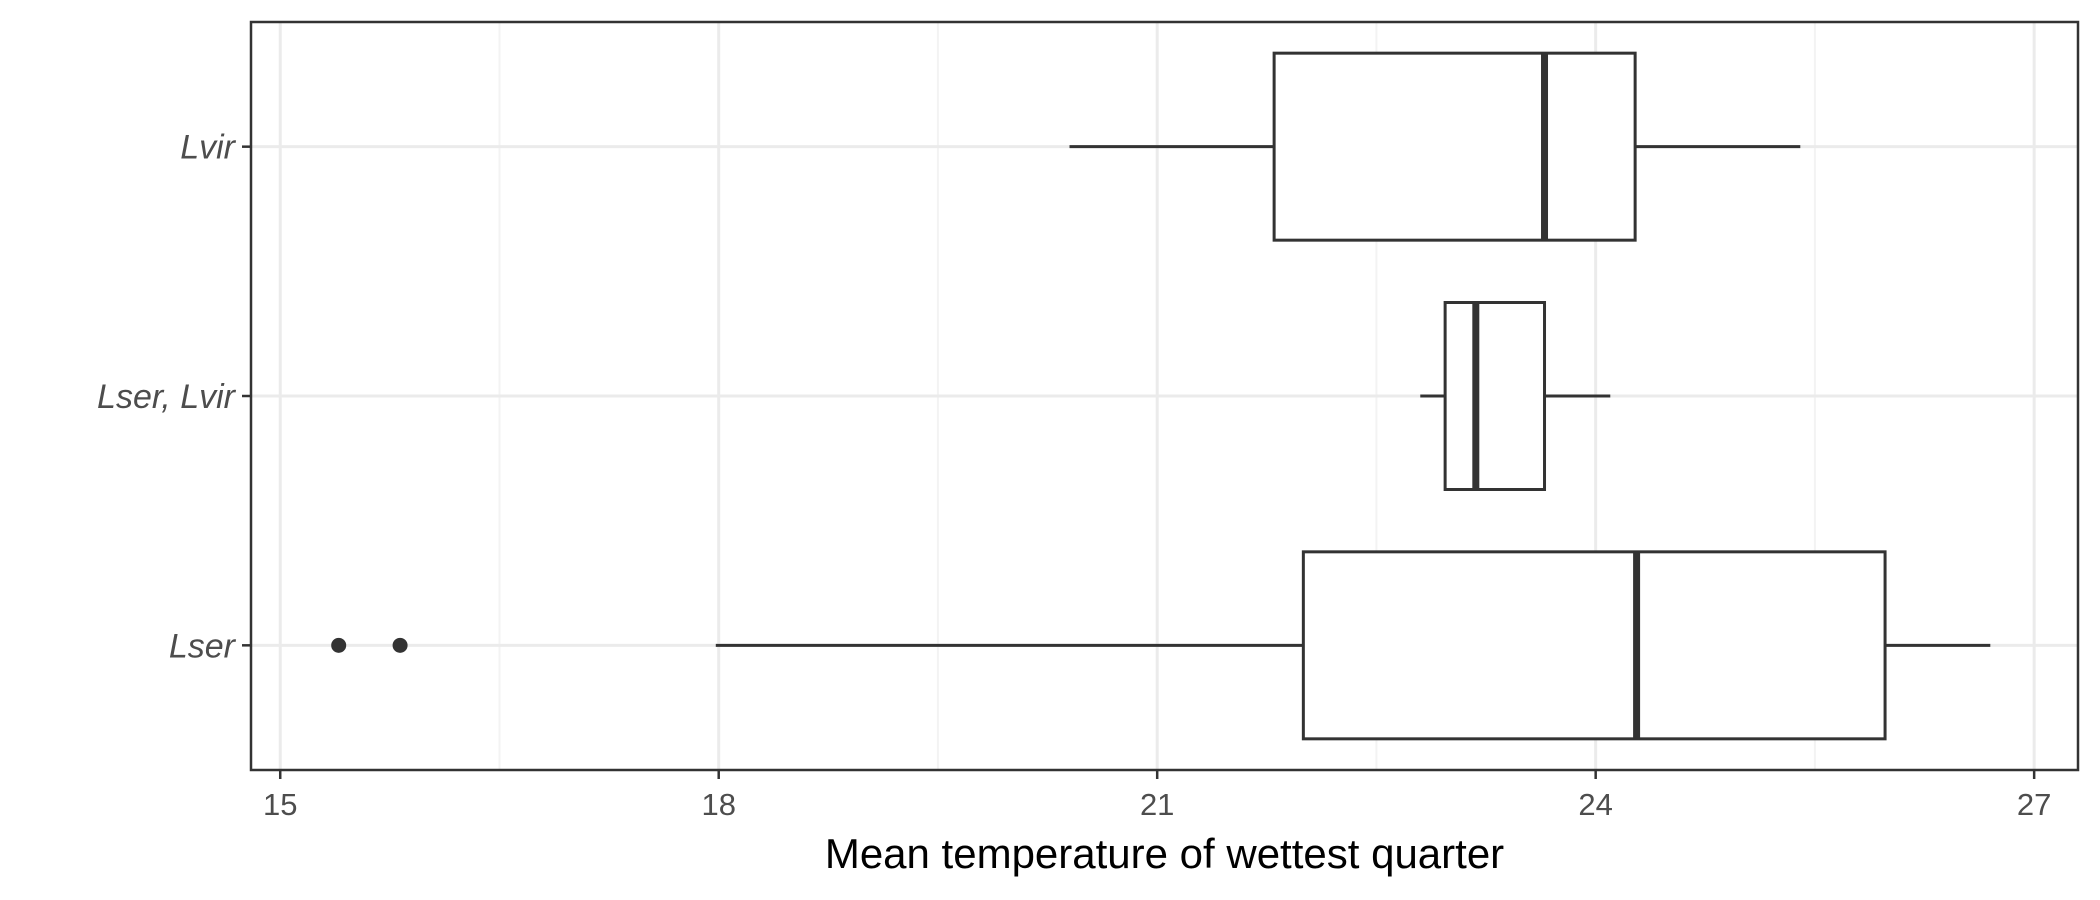  I want to click on x-tick-label: 24, so click(1595, 804).